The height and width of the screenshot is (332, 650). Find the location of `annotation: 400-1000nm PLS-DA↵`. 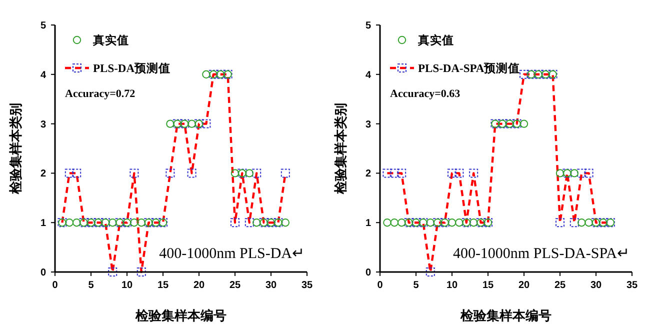

annotation: 400-1000nm PLS-DA↵ is located at coordinates (232, 254).